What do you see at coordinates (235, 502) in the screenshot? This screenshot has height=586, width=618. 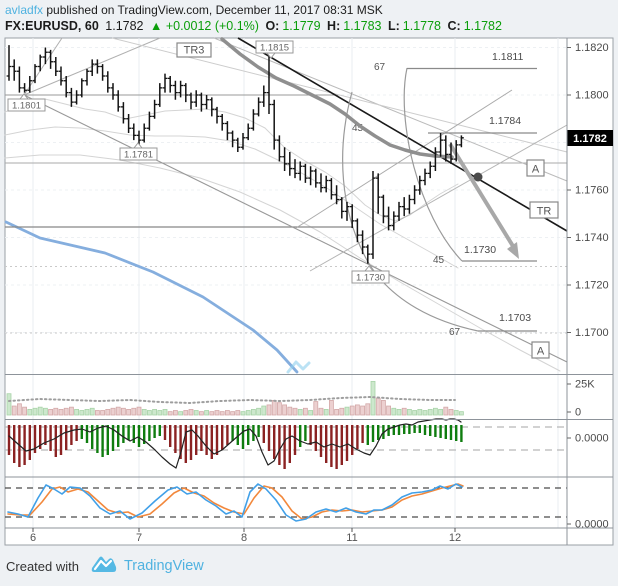 I see `stochastic-k-line` at bounding box center [235, 502].